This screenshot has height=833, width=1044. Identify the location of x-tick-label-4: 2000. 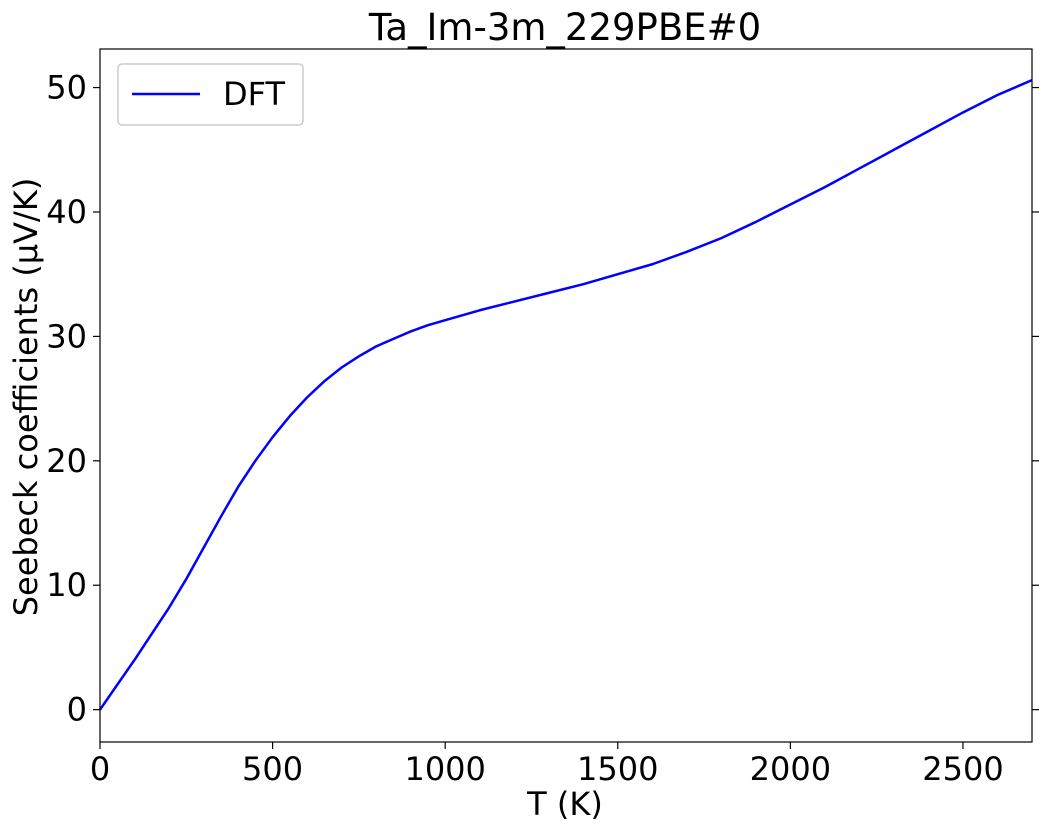
(790, 769).